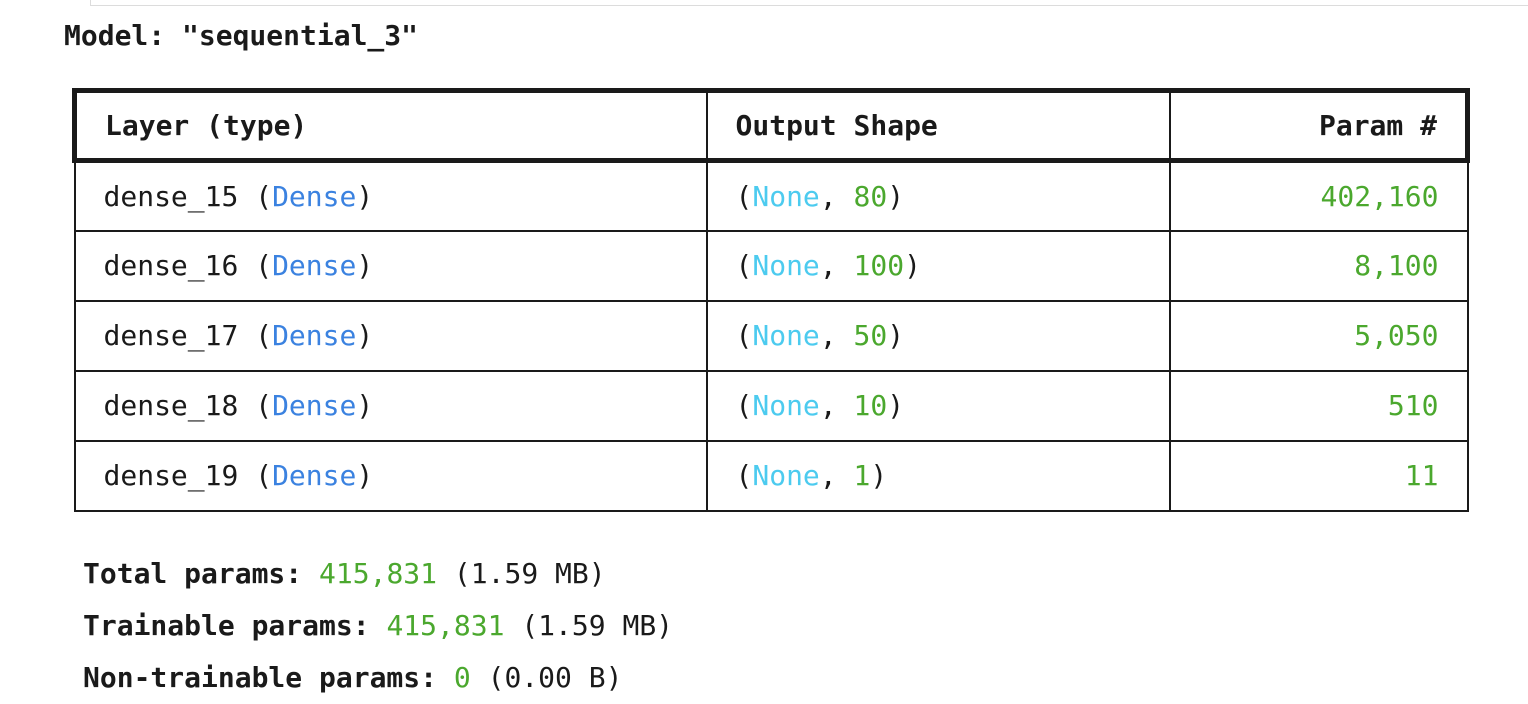 This screenshot has height=704, width=1528. I want to click on layer-name: dense_17, so click(171, 335).